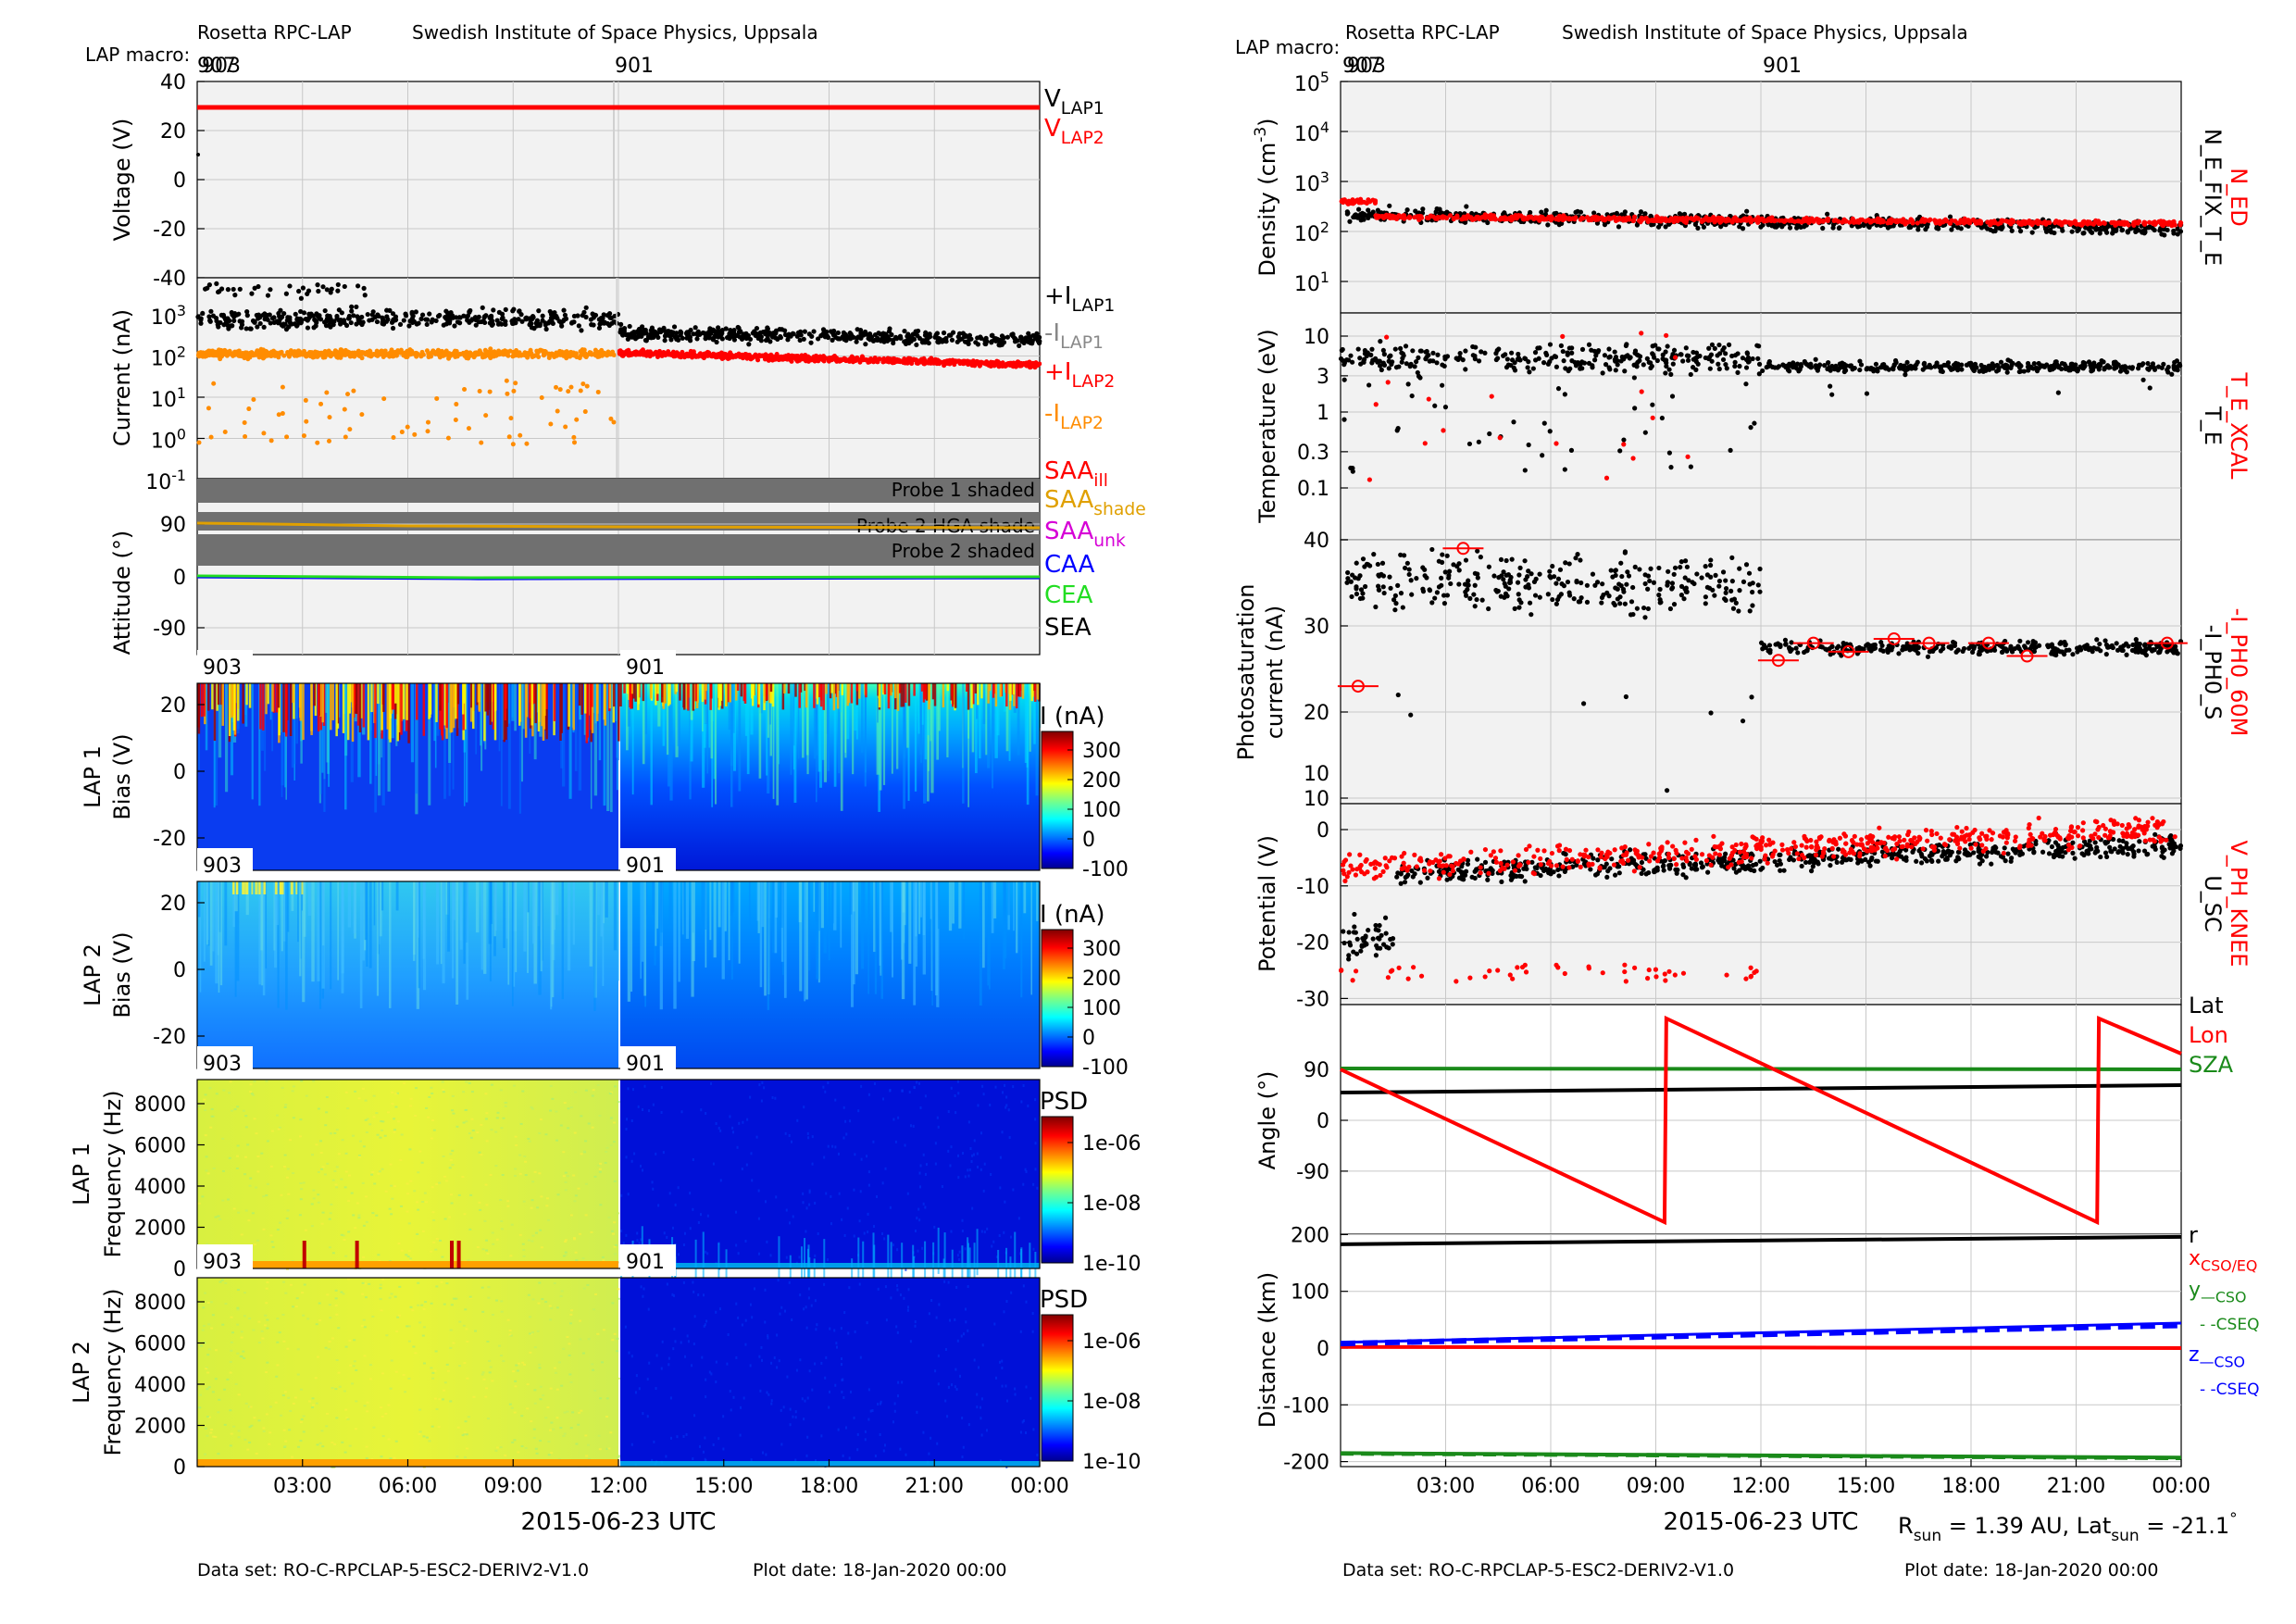 This screenshot has width=2296, height=1624. I want to click on legend-cea: CEA, so click(1068, 595).